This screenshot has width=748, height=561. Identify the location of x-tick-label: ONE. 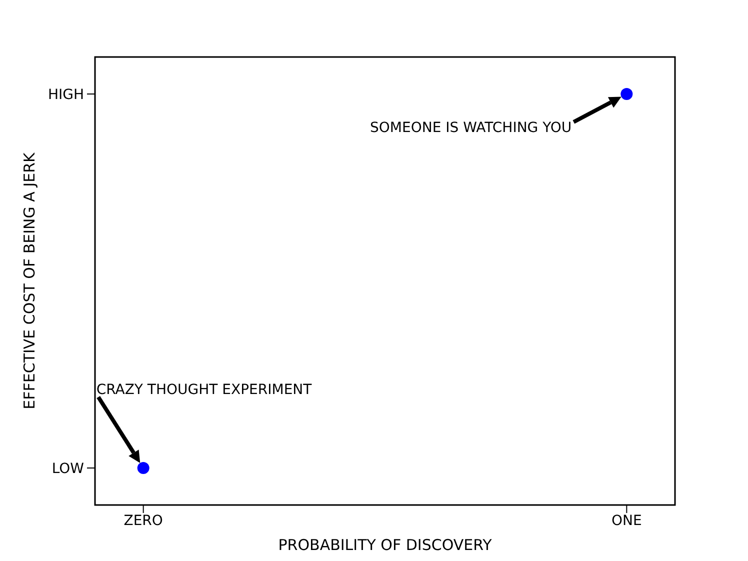
(626, 520).